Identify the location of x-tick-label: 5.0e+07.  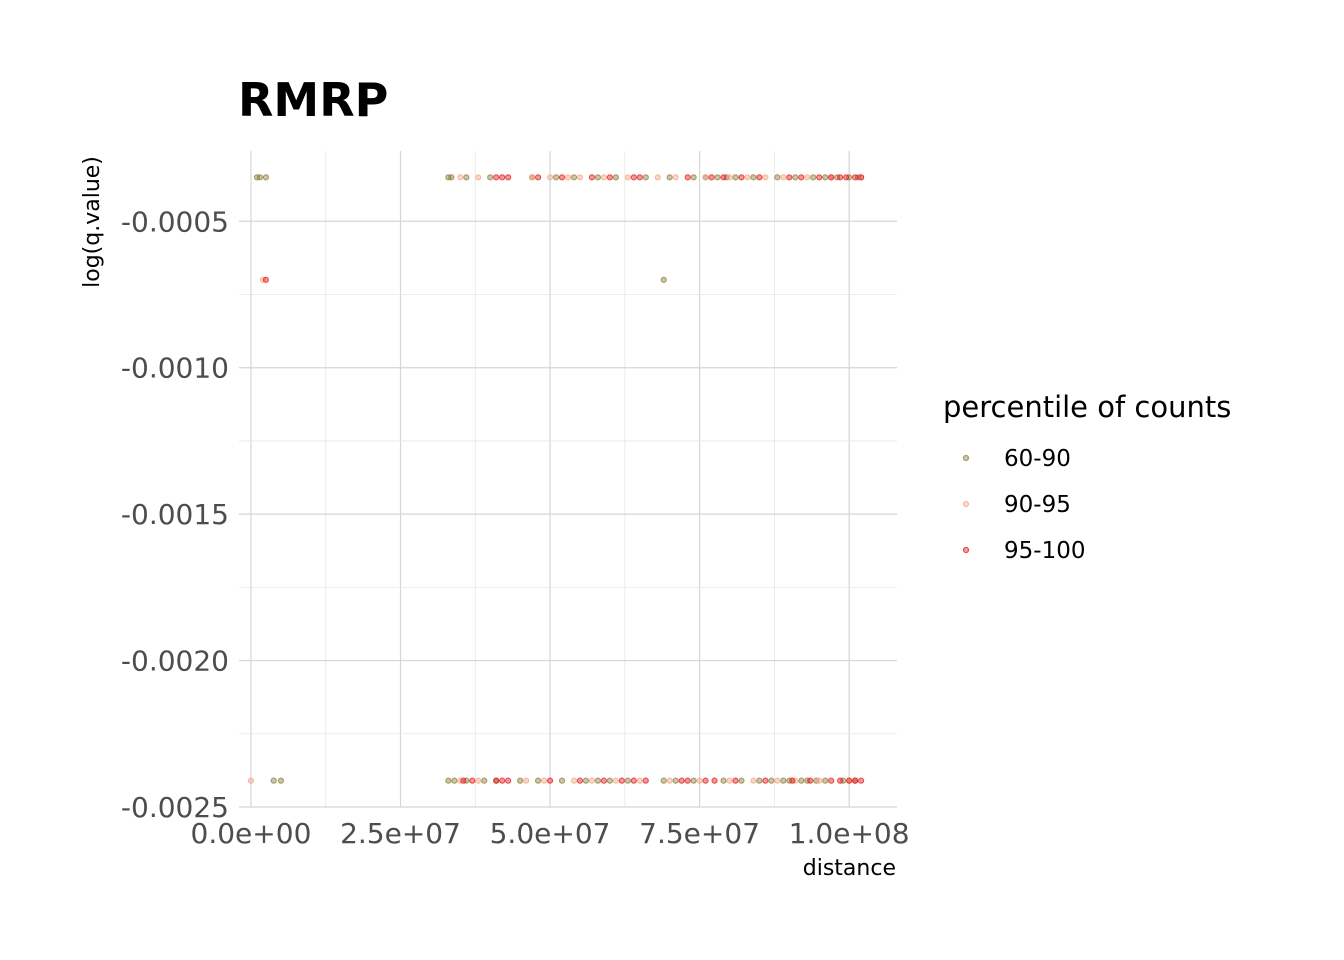
(550, 833).